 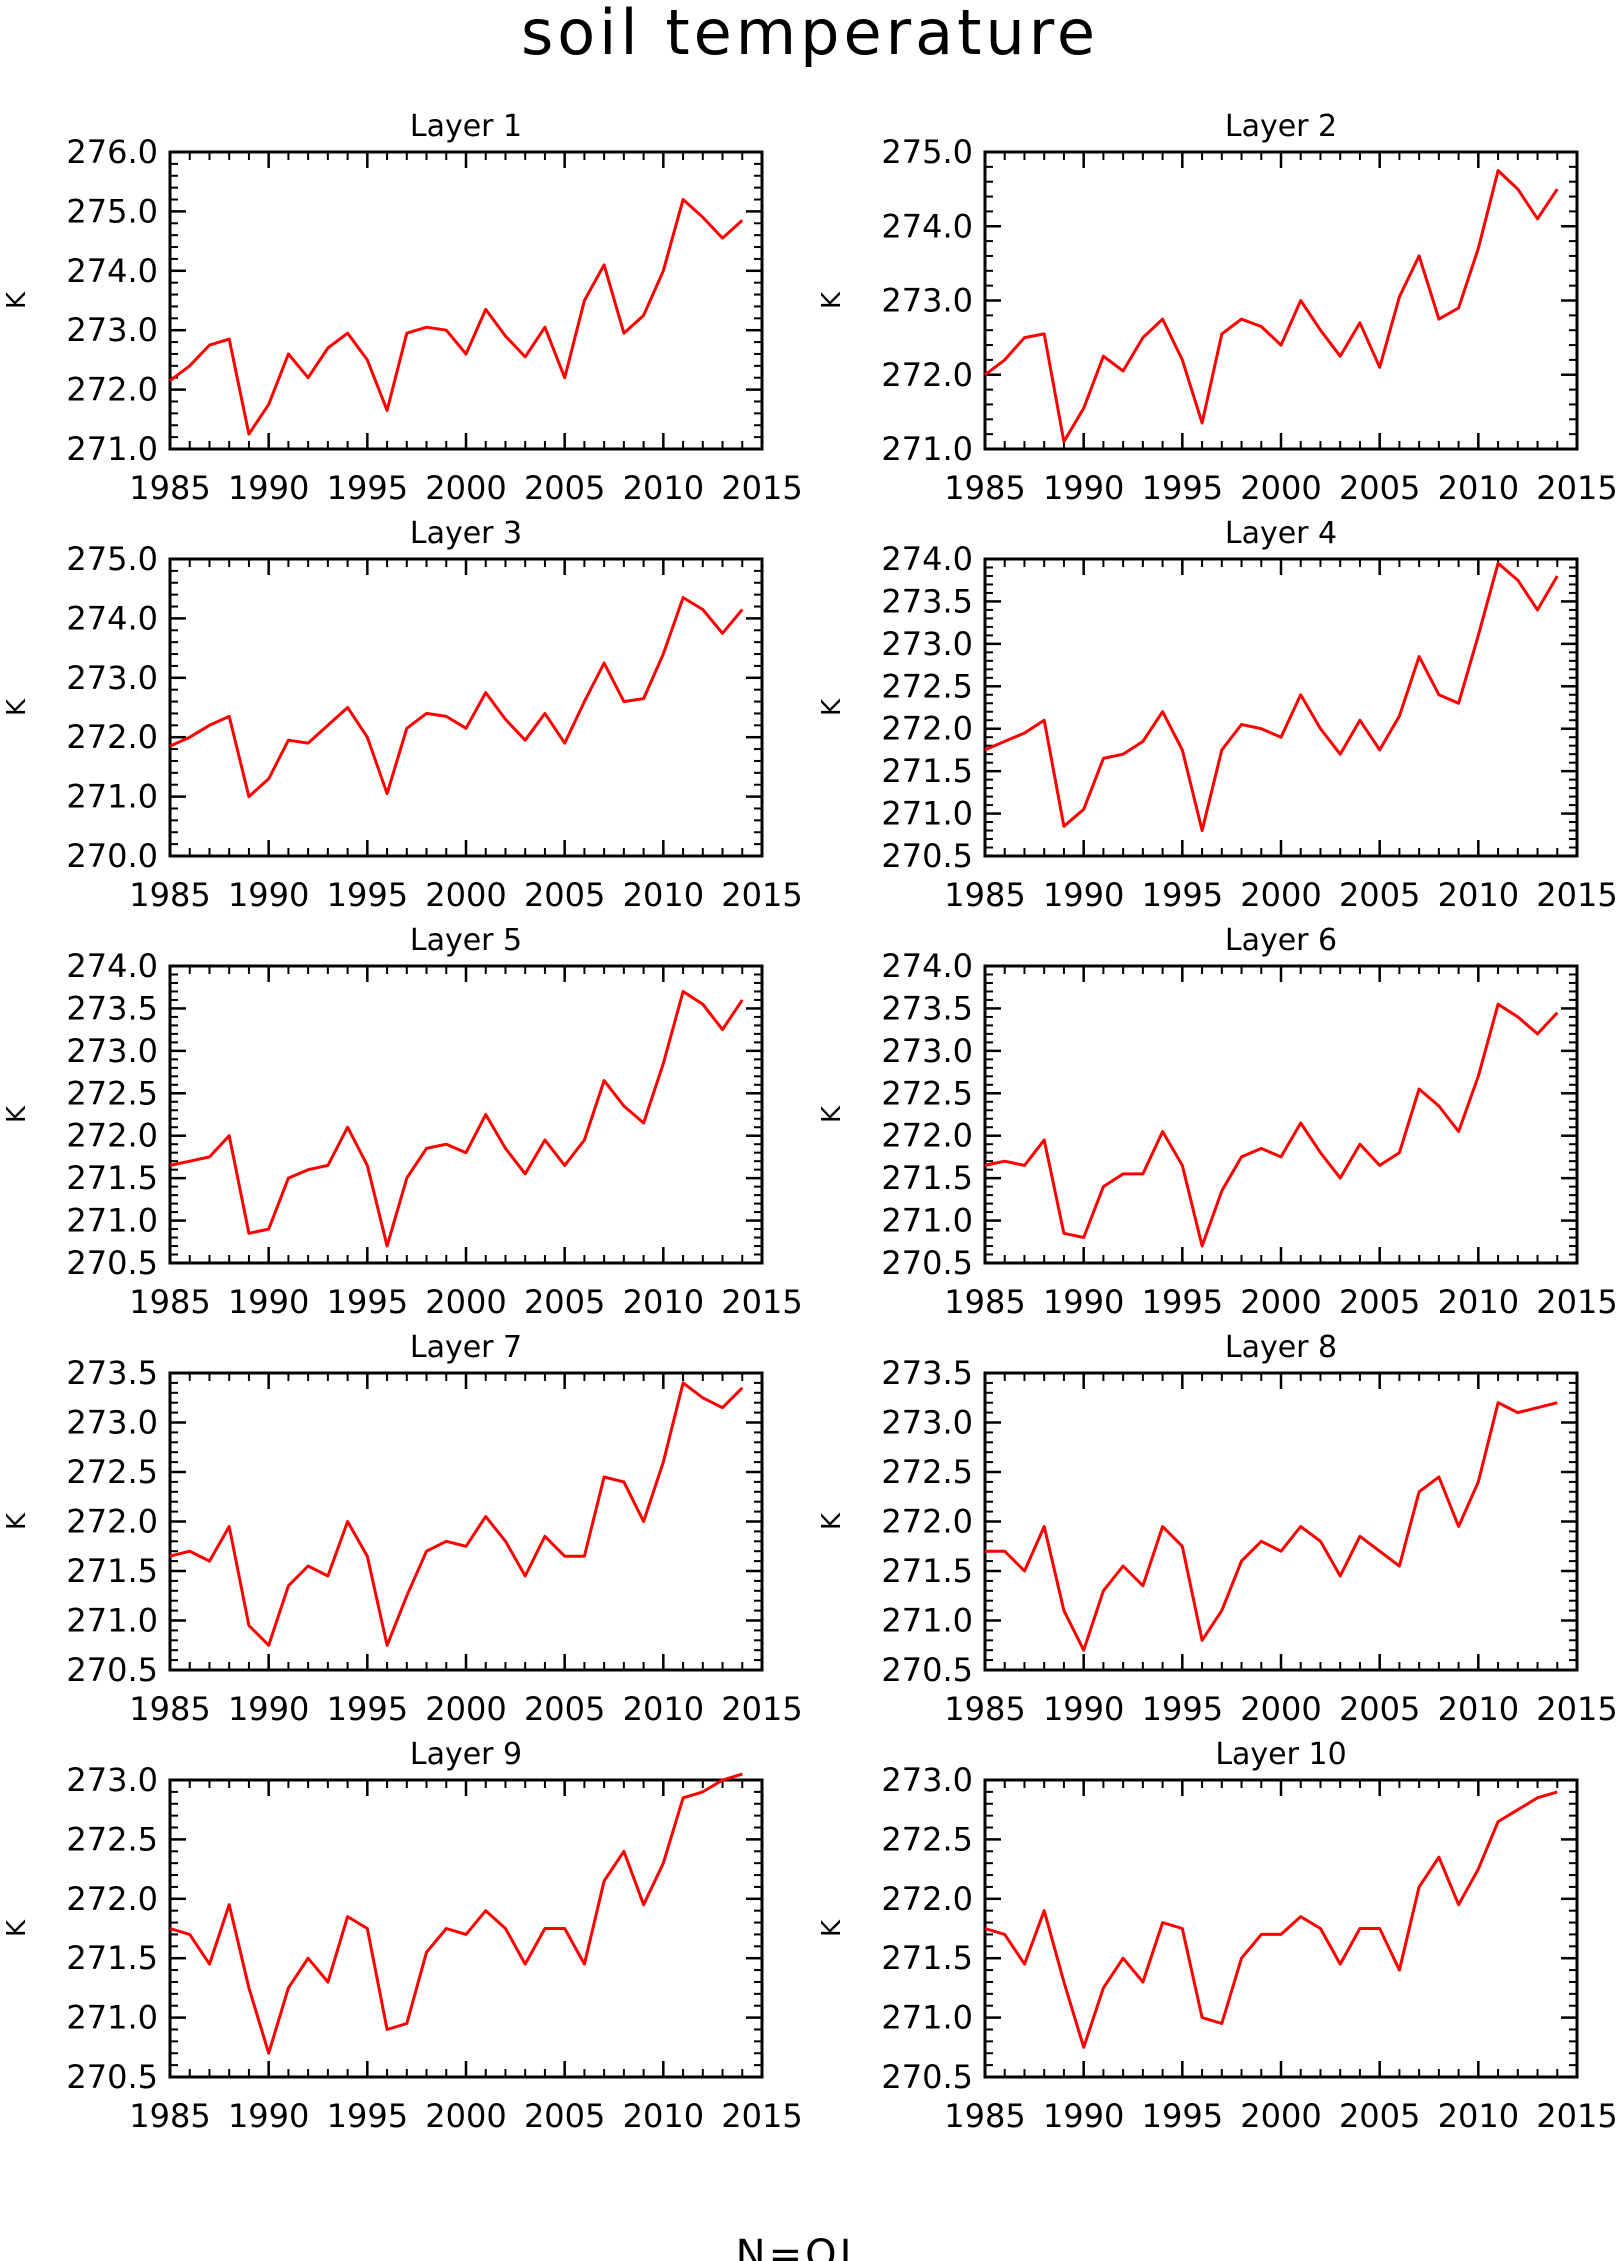 I want to click on panel-title: Layer 8, so click(x=1281, y=1347).